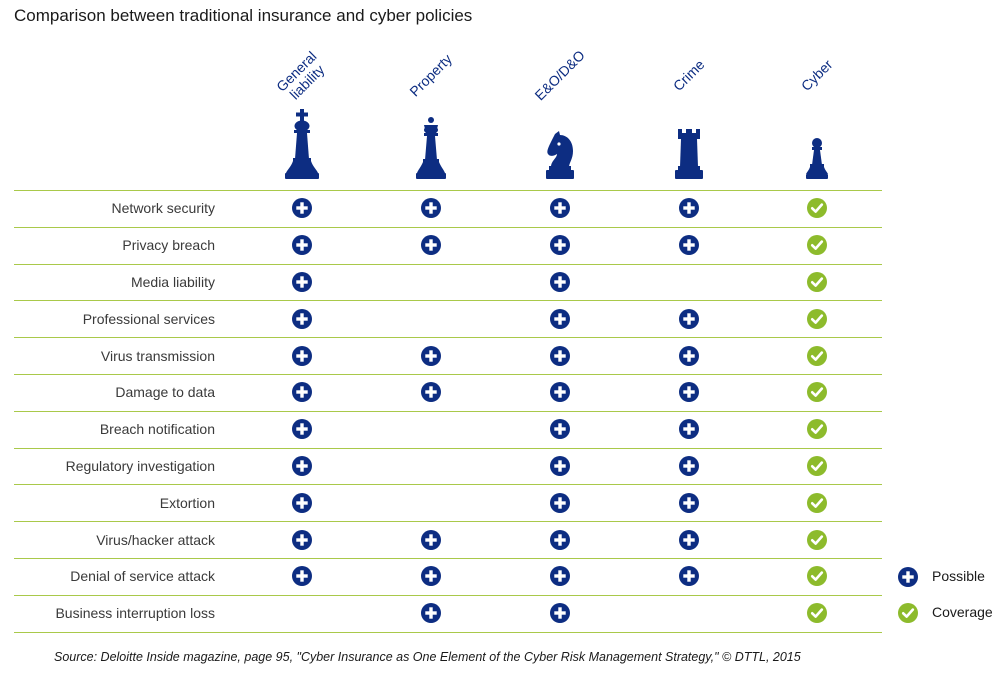 The height and width of the screenshot is (677, 1000). Describe the element at coordinates (302, 144) in the screenshot. I see `king-icon` at that location.